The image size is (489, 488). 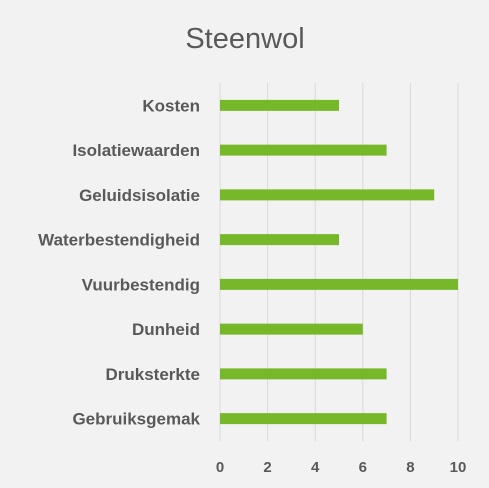 I want to click on category-label: Geluidsisolatie, so click(x=139, y=195).